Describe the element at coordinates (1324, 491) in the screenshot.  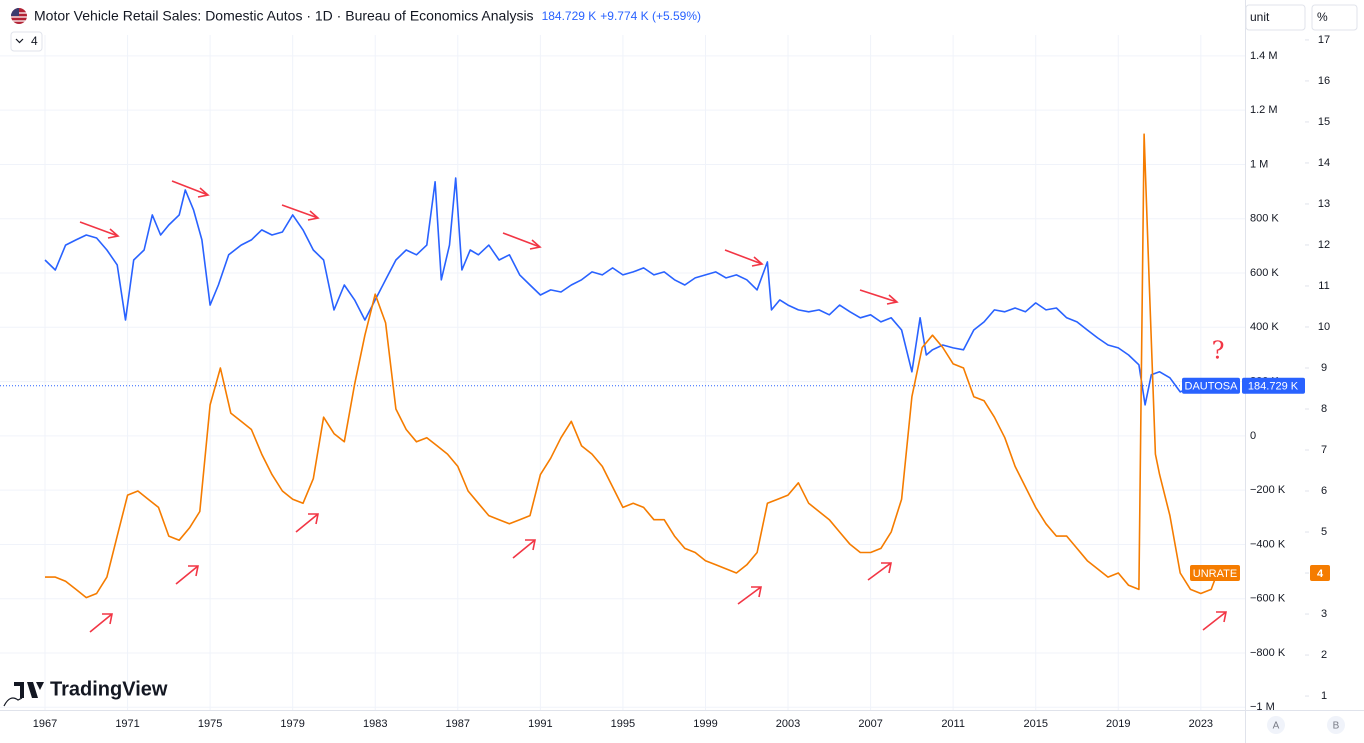
I see `y2-tick-label: 6` at that location.